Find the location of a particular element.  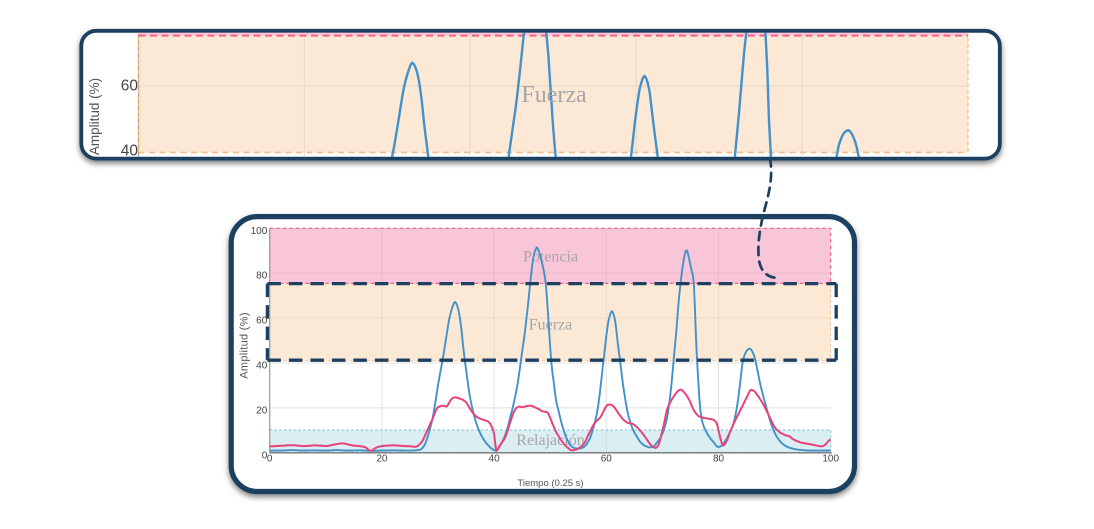

svg-text: Tiempo (0.25 s) is located at coordinates (550, 483).